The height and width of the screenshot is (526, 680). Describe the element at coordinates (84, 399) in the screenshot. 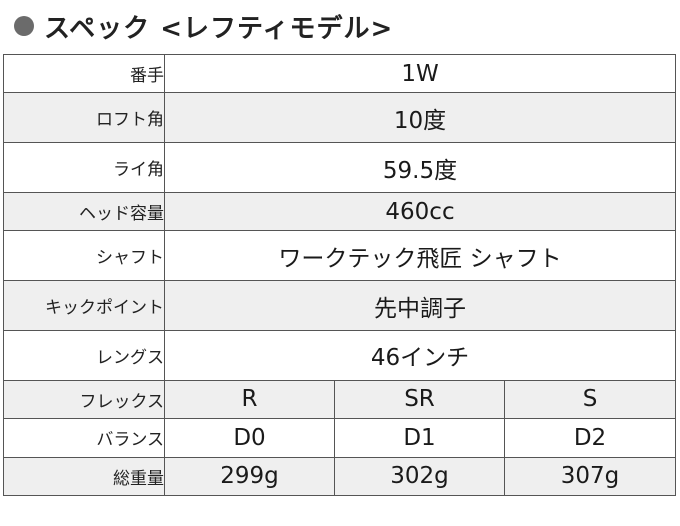

I see `spec-label: フレックス` at that location.